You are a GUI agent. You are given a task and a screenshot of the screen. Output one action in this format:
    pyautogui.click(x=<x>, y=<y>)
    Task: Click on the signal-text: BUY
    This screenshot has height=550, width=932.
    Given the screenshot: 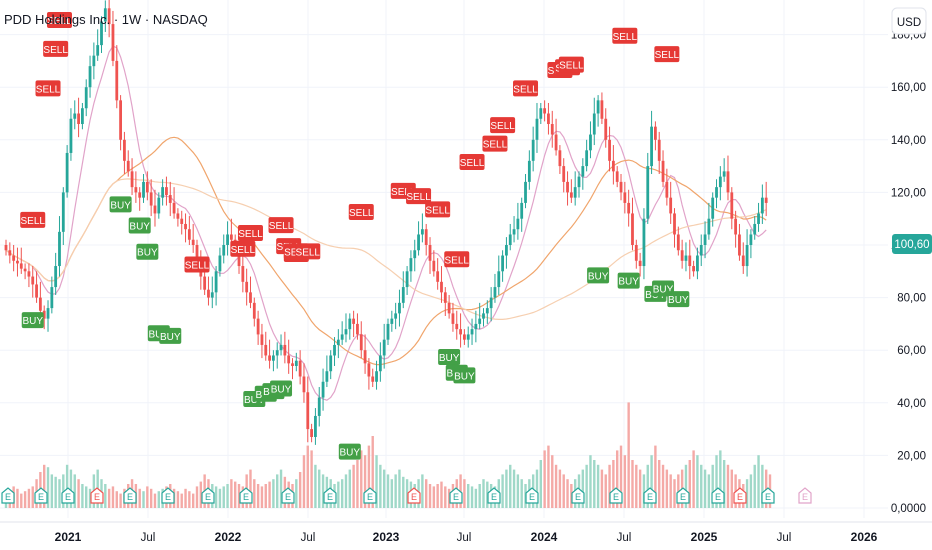 What is the action you would take?
    pyautogui.click(x=350, y=453)
    